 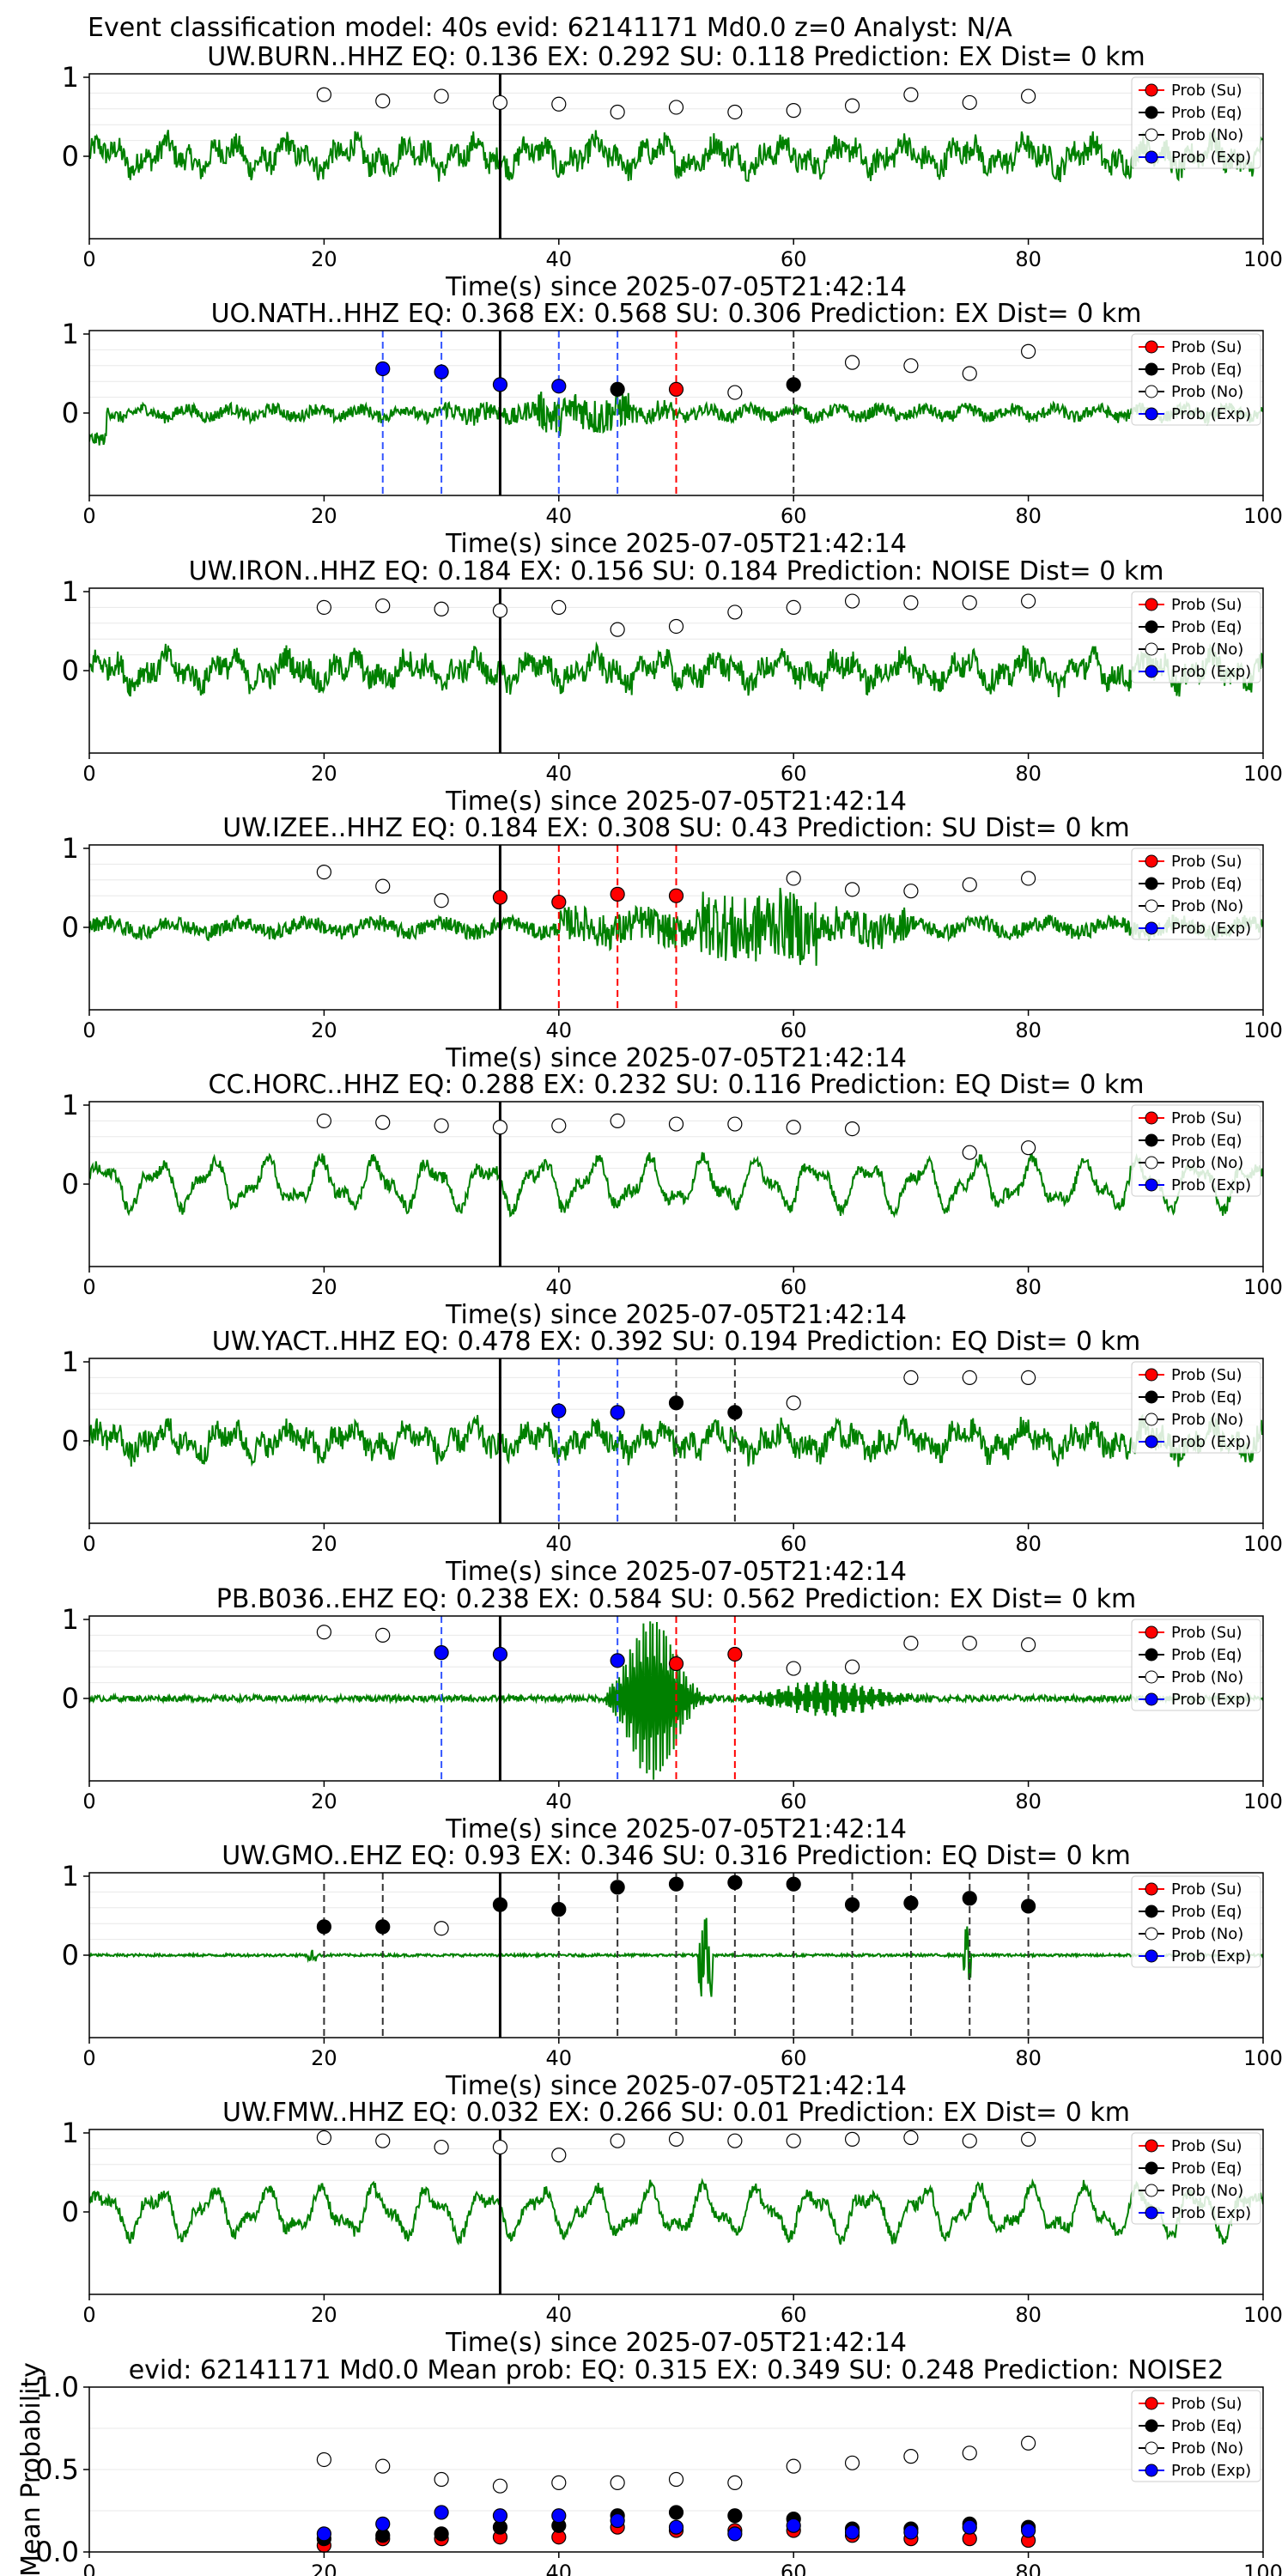 What do you see at coordinates (88, 516) in the screenshot?
I see `x-tick-label: 0` at bounding box center [88, 516].